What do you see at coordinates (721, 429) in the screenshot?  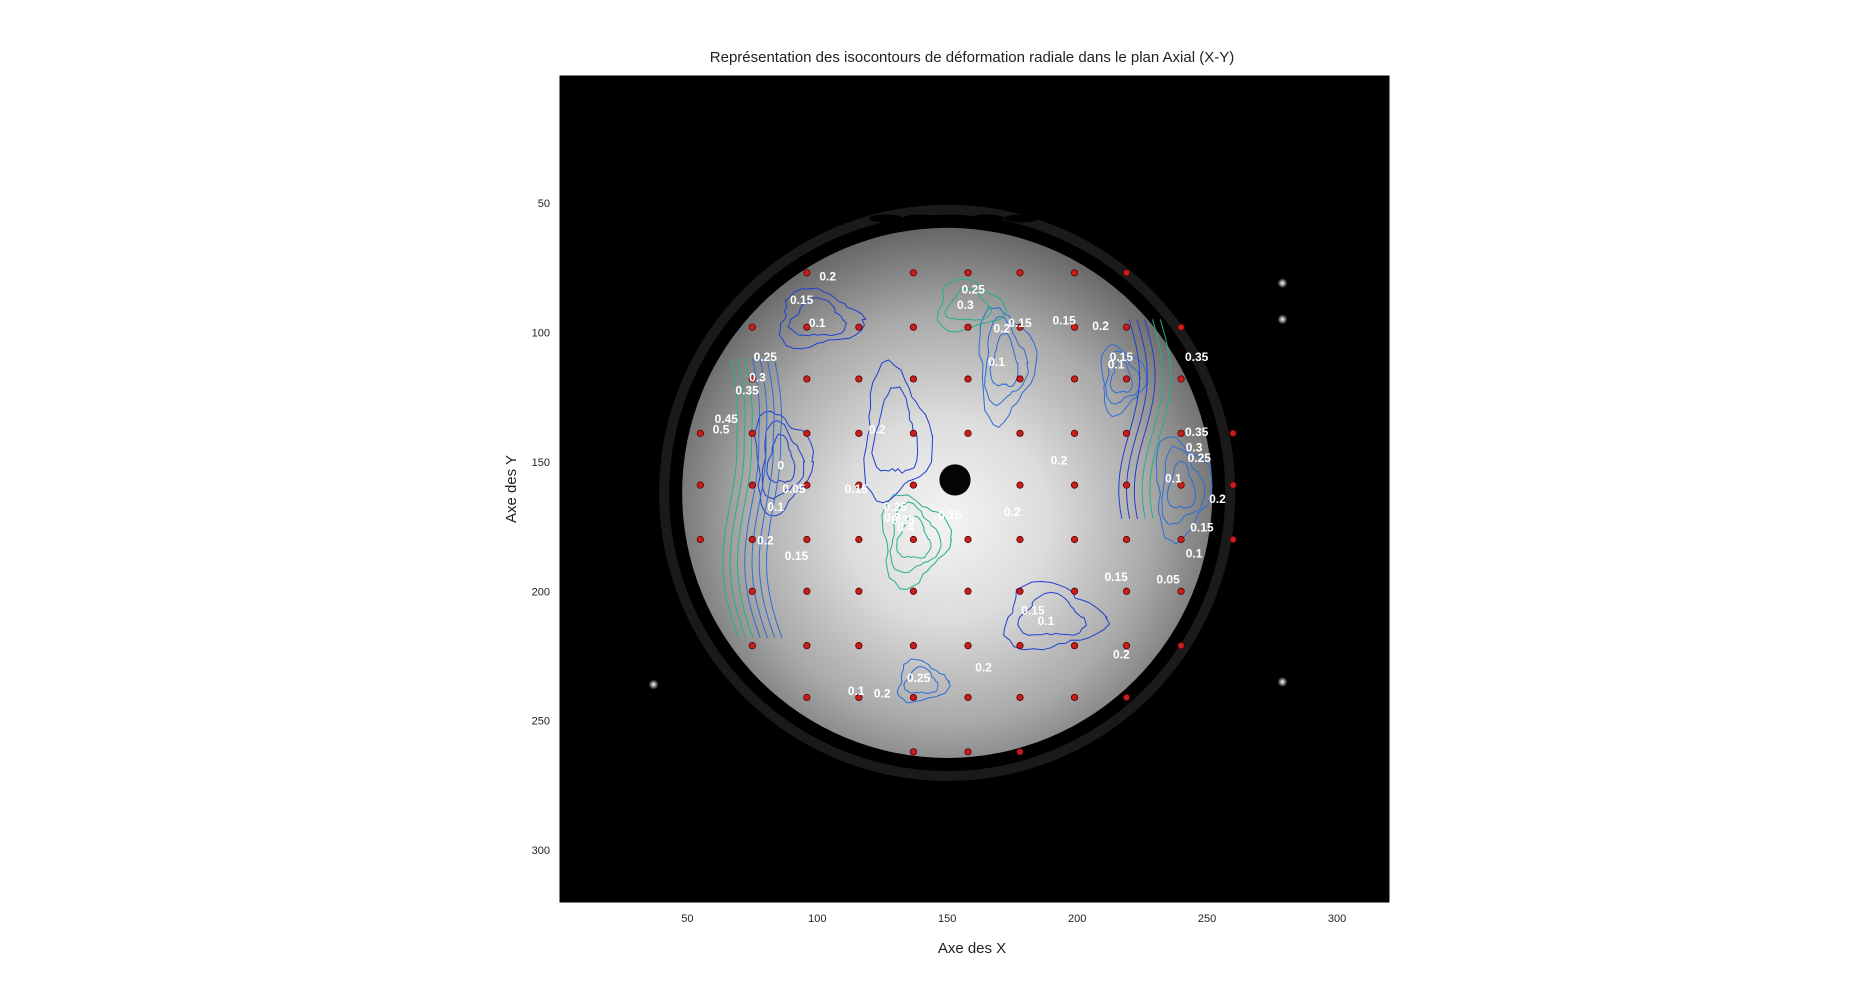 I see `contour-label: 0.5` at bounding box center [721, 429].